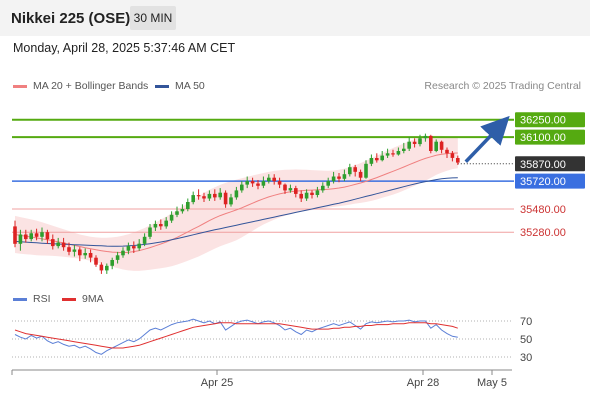  What do you see at coordinates (124, 48) in the screenshot?
I see `timestamp: Monday, April 28, 2025 5:37:46 AM CET` at bounding box center [124, 48].